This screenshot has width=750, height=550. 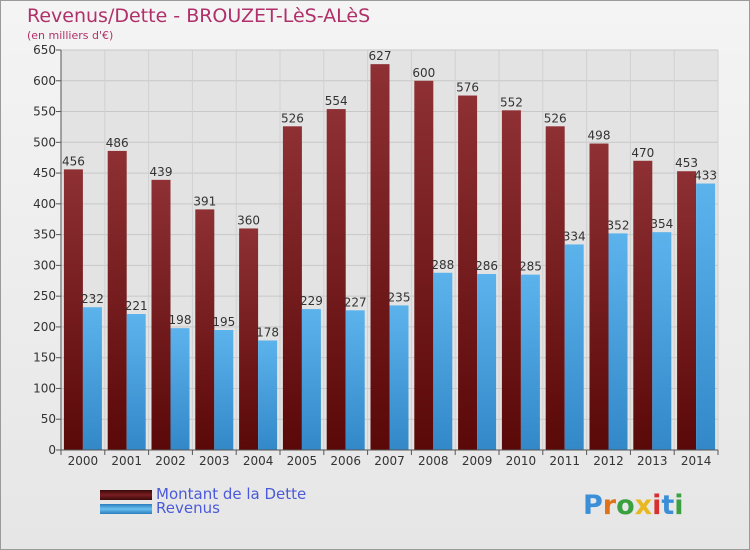 I want to click on data-label-dette: 391, so click(x=204, y=201).